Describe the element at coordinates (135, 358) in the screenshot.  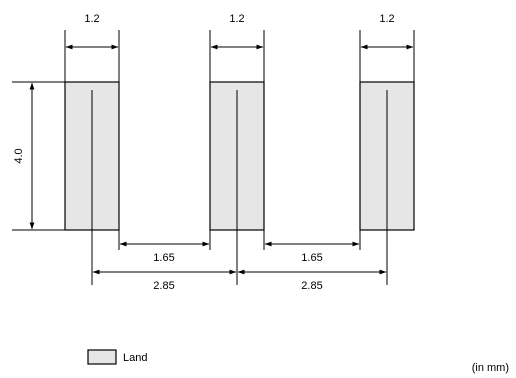
I see `legend-land-label: Land` at that location.